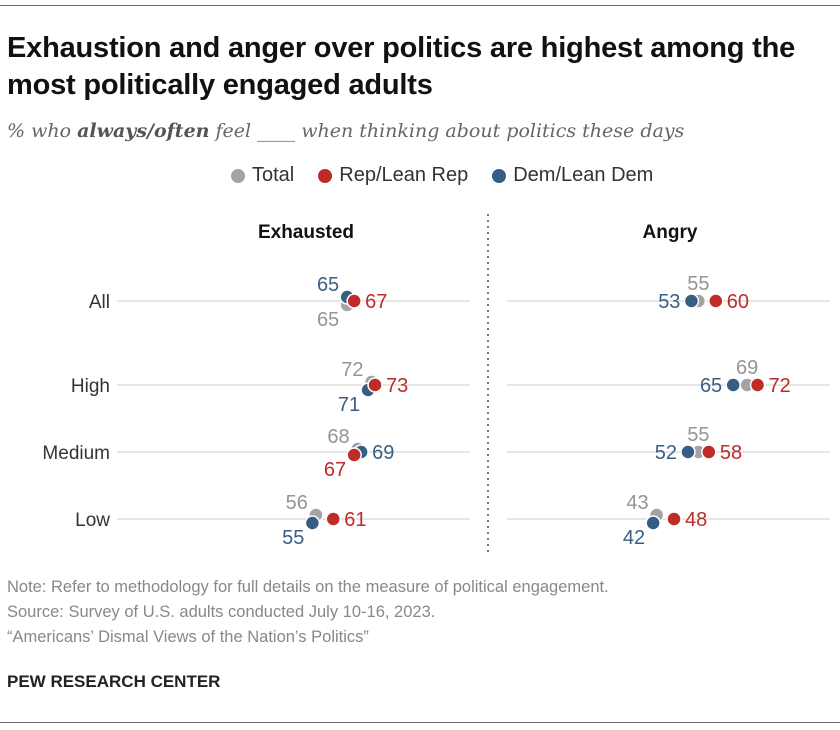 This screenshot has width=840, height=730. I want to click on data-label: 73, so click(397, 386).